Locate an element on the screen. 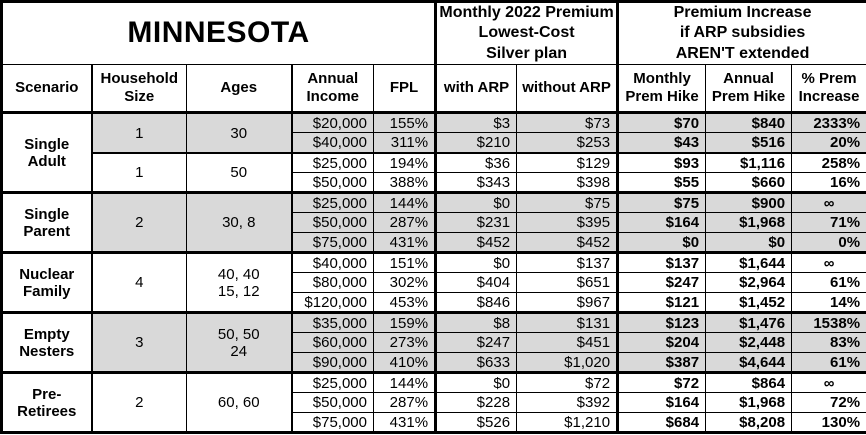  data-row: $50,000 287% $228 $392 $164 $1,968 72% is located at coordinates (434, 403).